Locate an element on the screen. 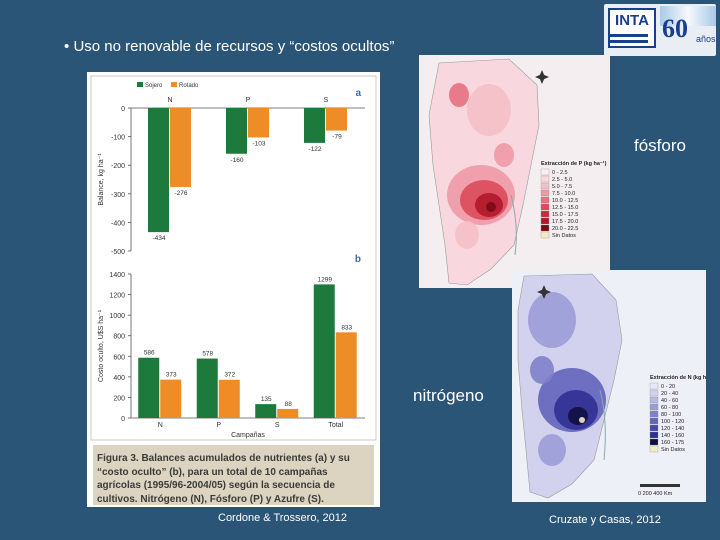  left-citation: Cordone & Trossero, 2012 is located at coordinates (283, 518).